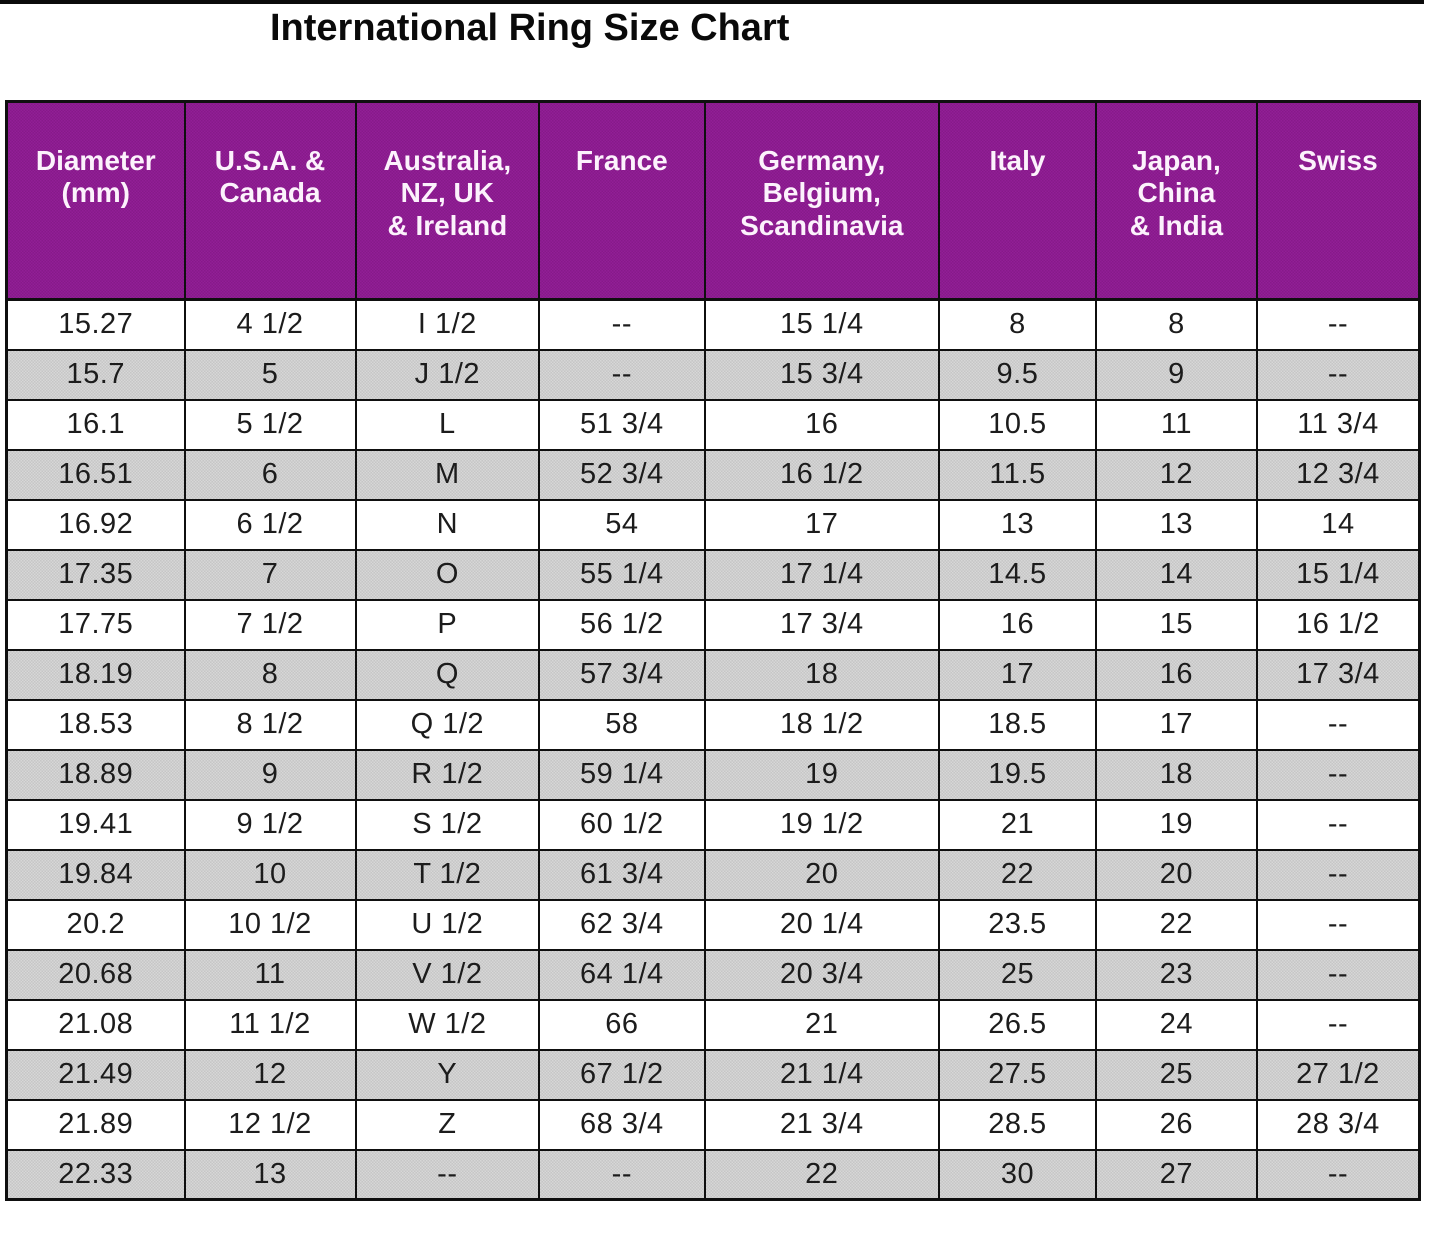  I want to click on cell-swiss: 27 1/2, so click(1338, 1074).